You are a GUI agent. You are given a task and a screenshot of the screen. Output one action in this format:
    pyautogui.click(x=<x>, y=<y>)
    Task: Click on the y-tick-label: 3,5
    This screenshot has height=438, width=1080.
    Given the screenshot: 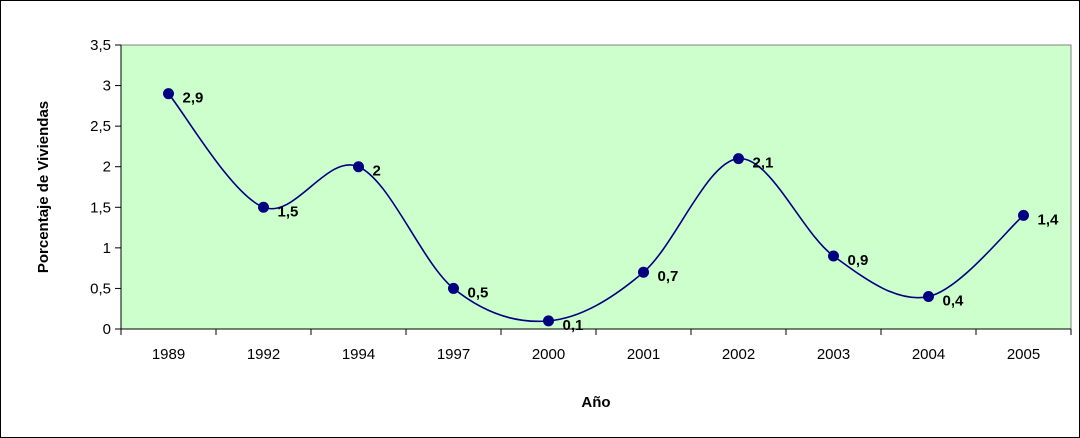 What is the action you would take?
    pyautogui.click(x=100, y=45)
    